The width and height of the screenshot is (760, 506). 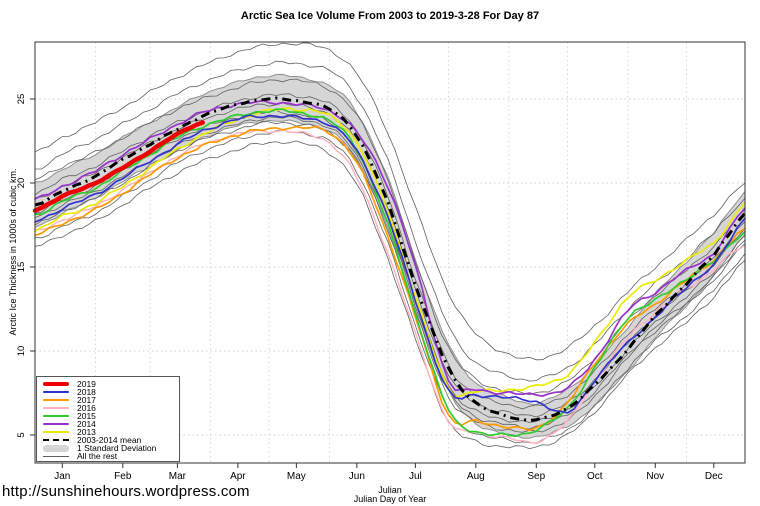 I want to click on stddev-band-swatch, so click(x=56, y=448).